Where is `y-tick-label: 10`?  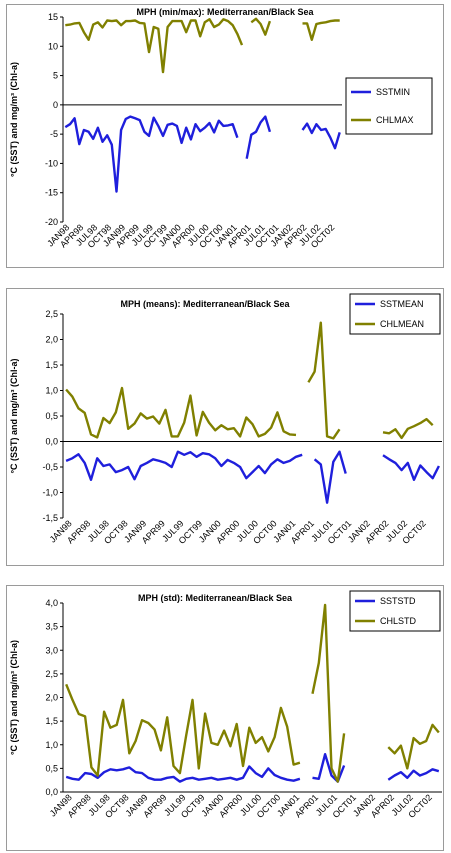
y-tick-label: 10 is located at coordinates (53, 46).